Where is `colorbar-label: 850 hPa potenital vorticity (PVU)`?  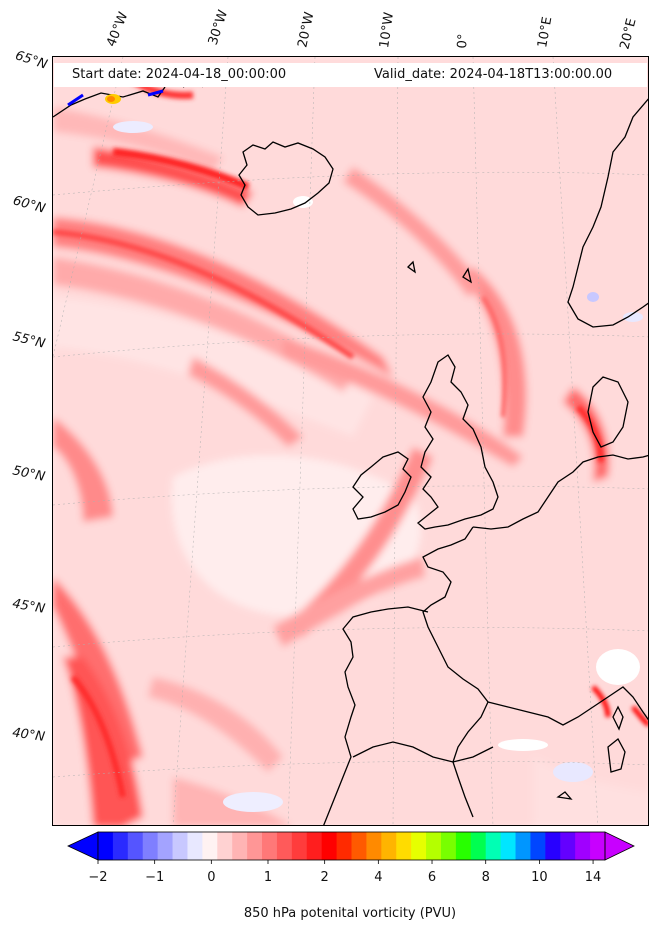
colorbar-label: 850 hPa potenital vorticity (PVU) is located at coordinates (350, 913).